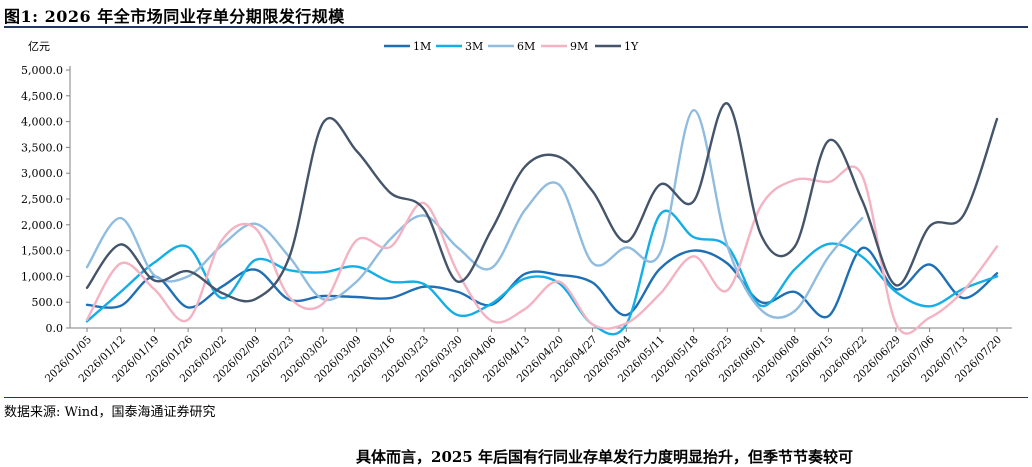 The width and height of the screenshot is (1032, 467). Describe the element at coordinates (579, 46) in the screenshot. I see `legend-label-9m: 9M` at that location.